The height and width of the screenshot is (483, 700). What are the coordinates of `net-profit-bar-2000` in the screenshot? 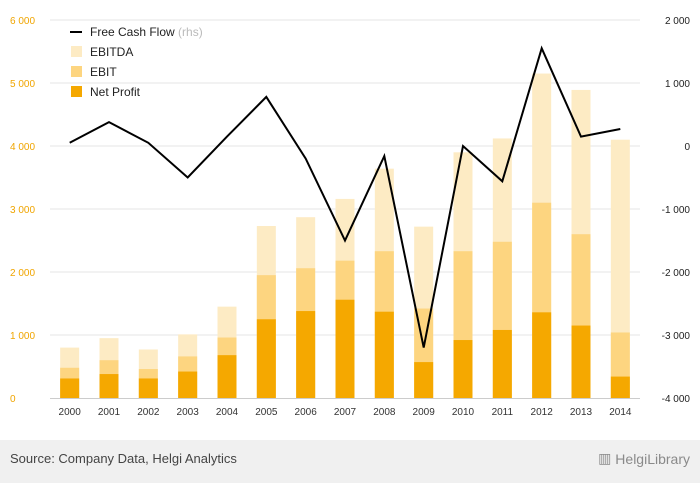 It's located at (70, 388).